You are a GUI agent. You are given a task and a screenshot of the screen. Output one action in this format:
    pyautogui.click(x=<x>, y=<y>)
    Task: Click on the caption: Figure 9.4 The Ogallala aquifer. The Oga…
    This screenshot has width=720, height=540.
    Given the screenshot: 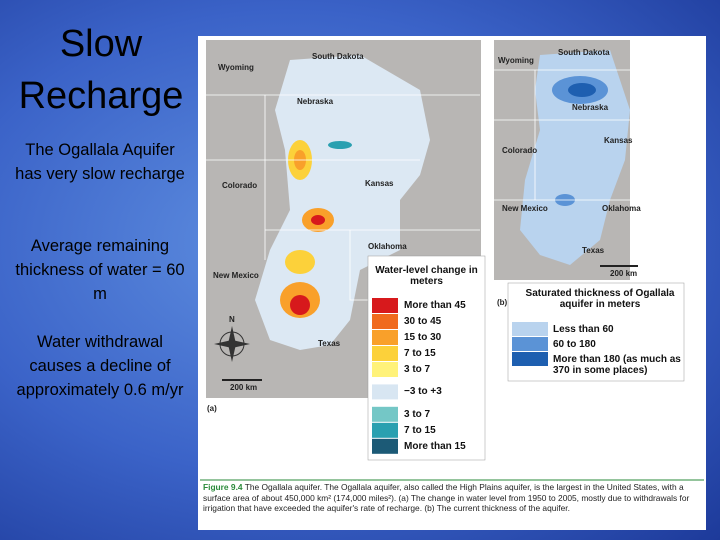 What is the action you would take?
    pyautogui.click(x=453, y=498)
    